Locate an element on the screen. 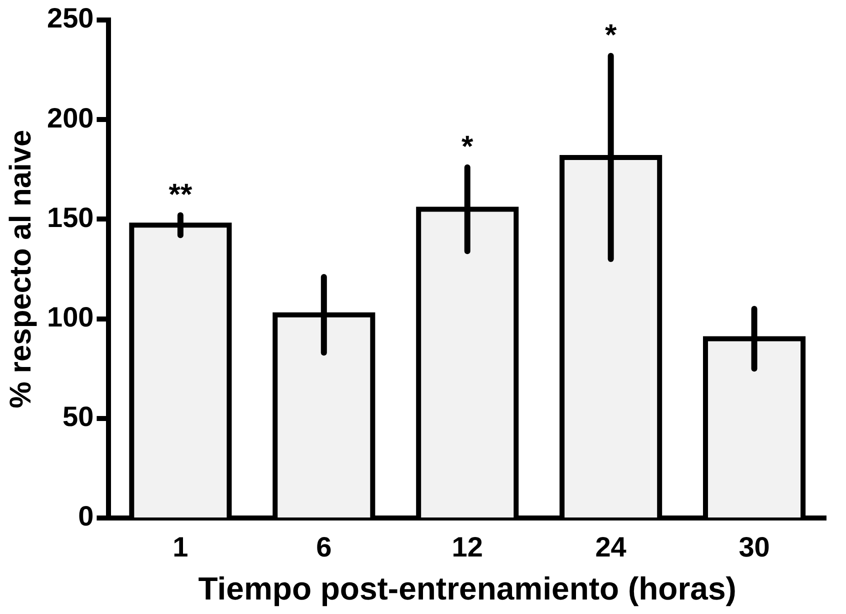 This screenshot has width=846, height=614. y-tick-label: 200 is located at coordinates (70, 118).